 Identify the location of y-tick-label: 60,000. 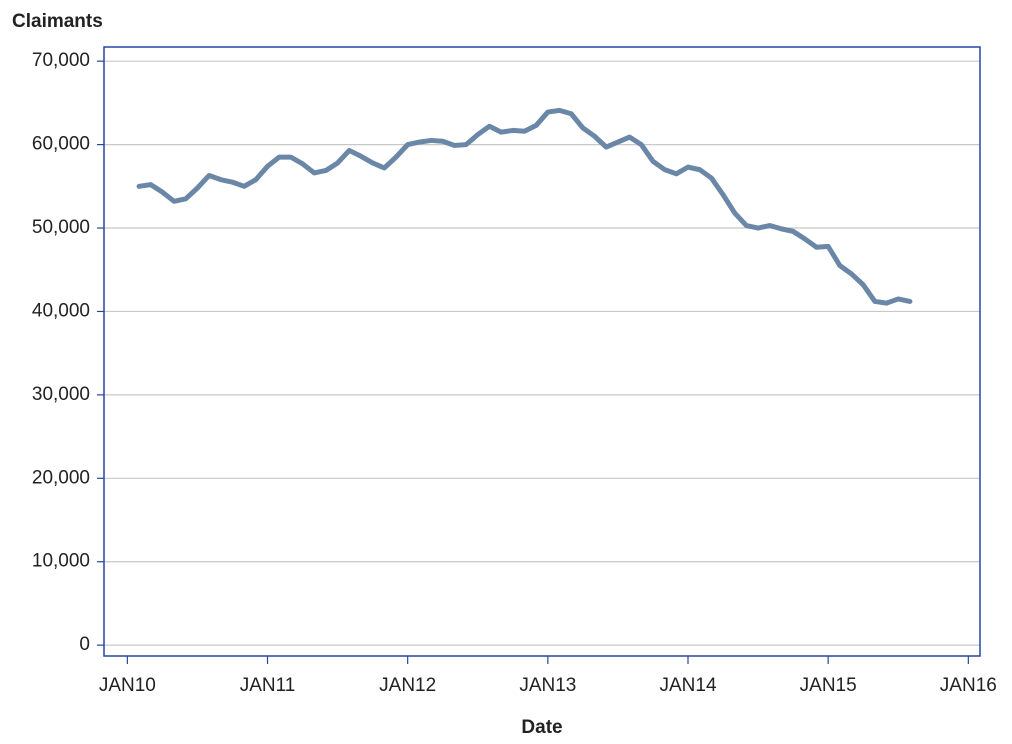
(61, 144).